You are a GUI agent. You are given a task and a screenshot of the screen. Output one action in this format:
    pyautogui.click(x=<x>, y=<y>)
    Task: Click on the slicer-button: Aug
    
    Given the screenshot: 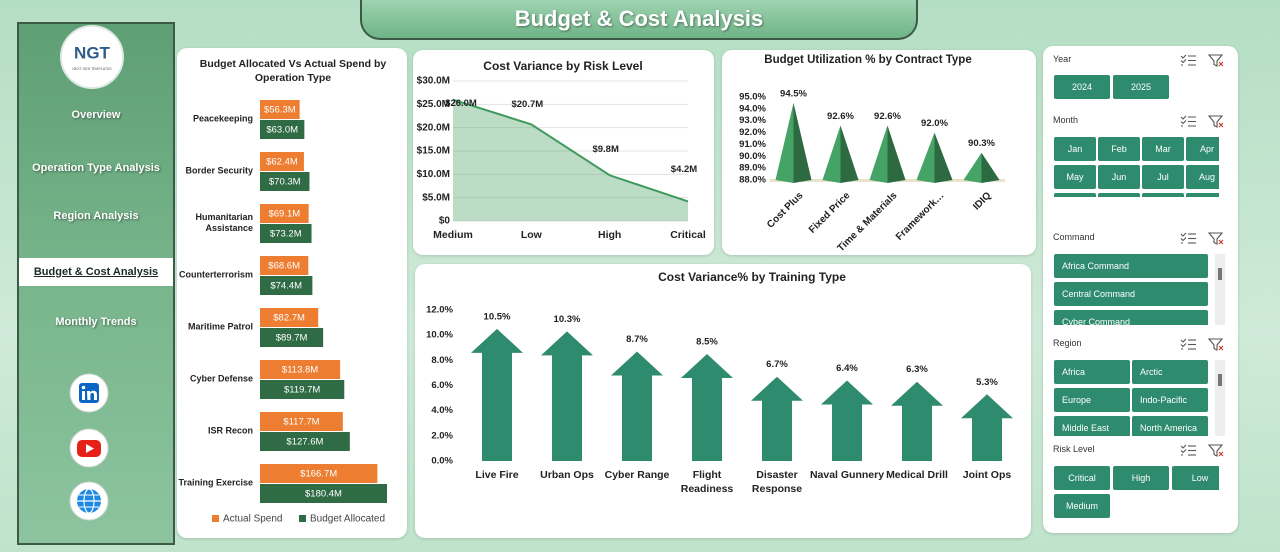 What is the action you would take?
    pyautogui.click(x=1202, y=177)
    